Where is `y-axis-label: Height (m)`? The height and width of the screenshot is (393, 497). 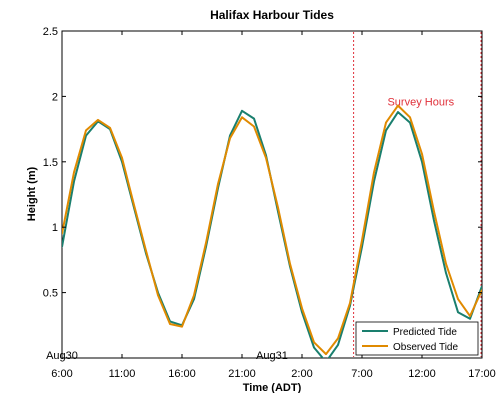
y-axis-label: Height (m) is located at coordinates (32, 193).